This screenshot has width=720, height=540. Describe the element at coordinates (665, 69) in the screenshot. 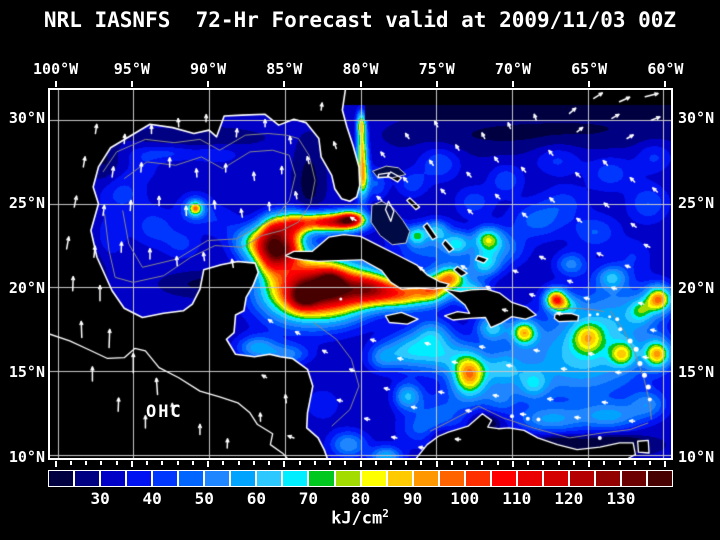

I see `lon-axis-label: 60°W` at that location.